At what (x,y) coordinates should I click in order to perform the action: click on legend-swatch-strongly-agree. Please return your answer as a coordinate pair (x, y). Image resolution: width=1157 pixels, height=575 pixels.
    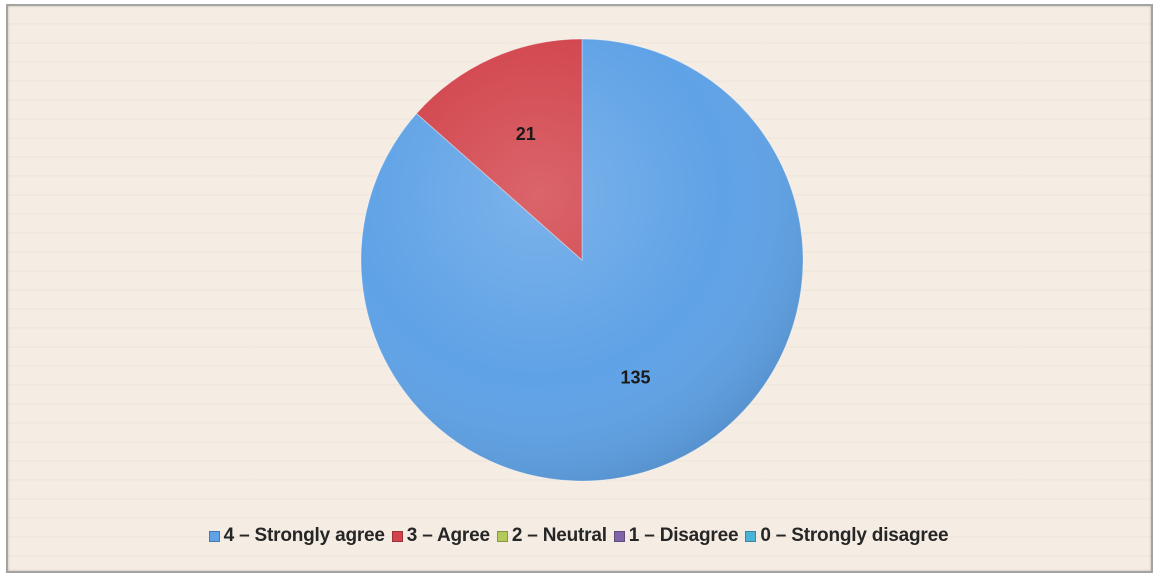
    Looking at the image, I should click on (214, 536).